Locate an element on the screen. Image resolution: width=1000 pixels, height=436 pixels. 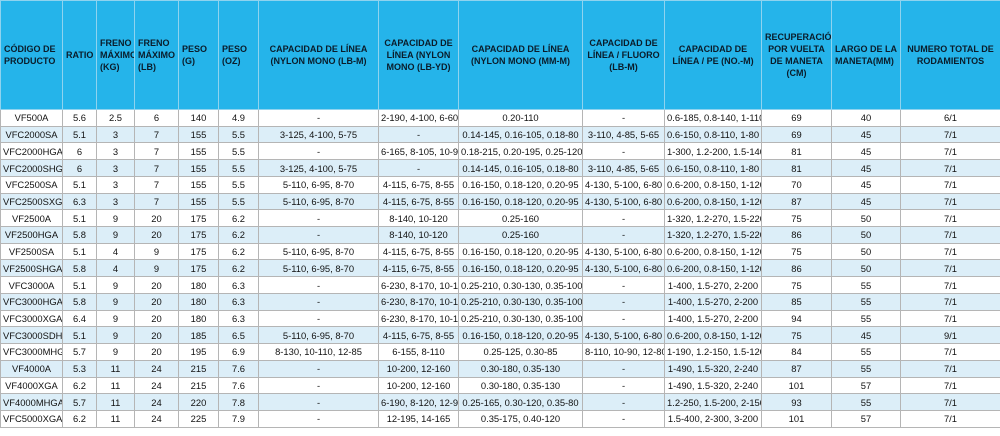
cell-peso-oz: 5.5 is located at coordinates (238, 151).